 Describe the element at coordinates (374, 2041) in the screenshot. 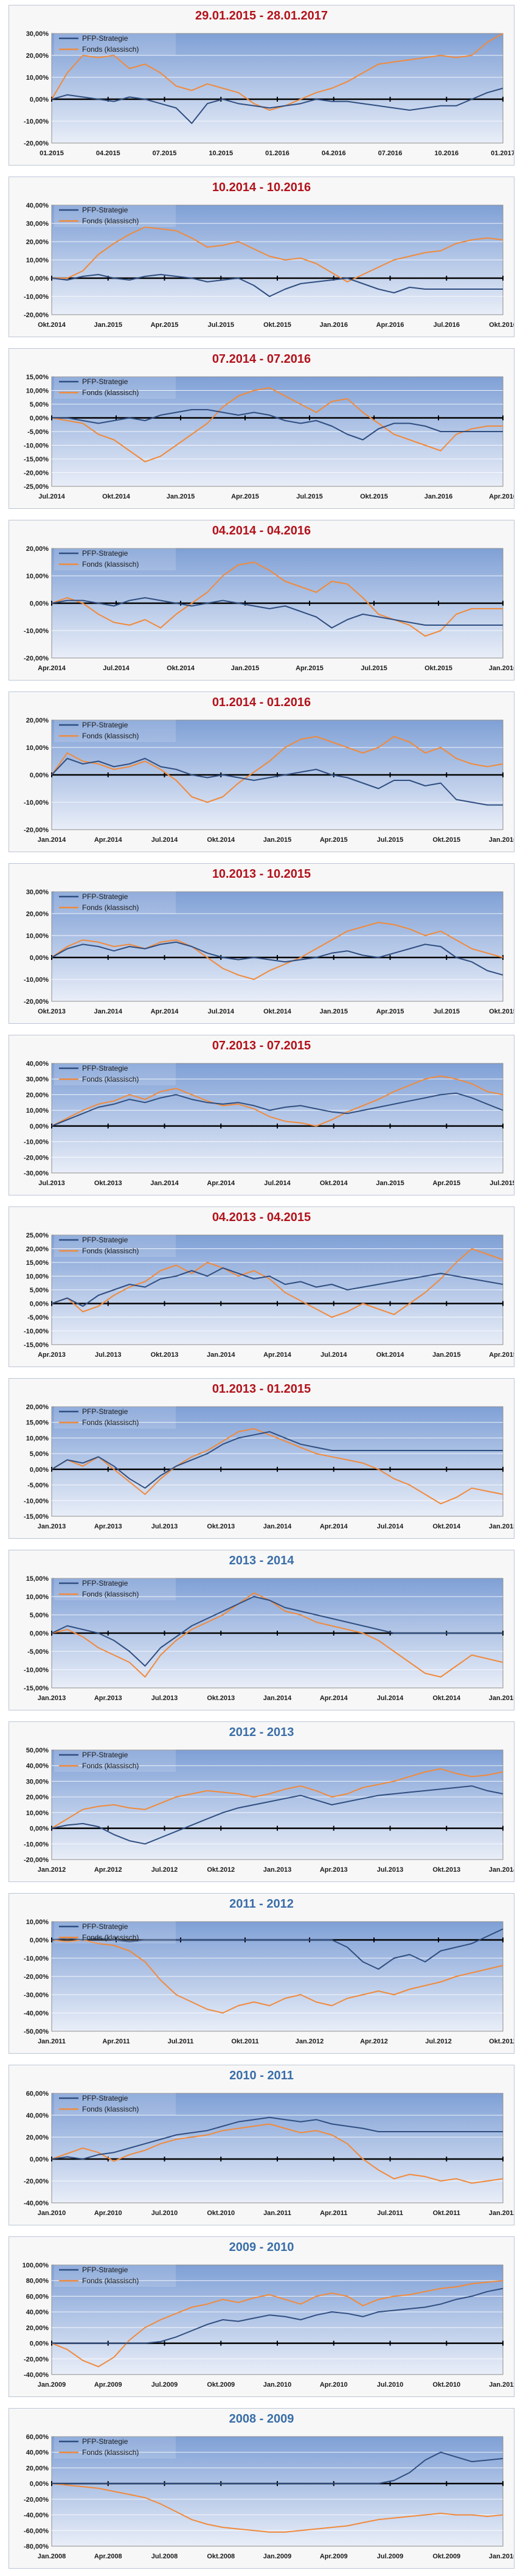

I see `x-tick-label: Apr.2012` at that location.